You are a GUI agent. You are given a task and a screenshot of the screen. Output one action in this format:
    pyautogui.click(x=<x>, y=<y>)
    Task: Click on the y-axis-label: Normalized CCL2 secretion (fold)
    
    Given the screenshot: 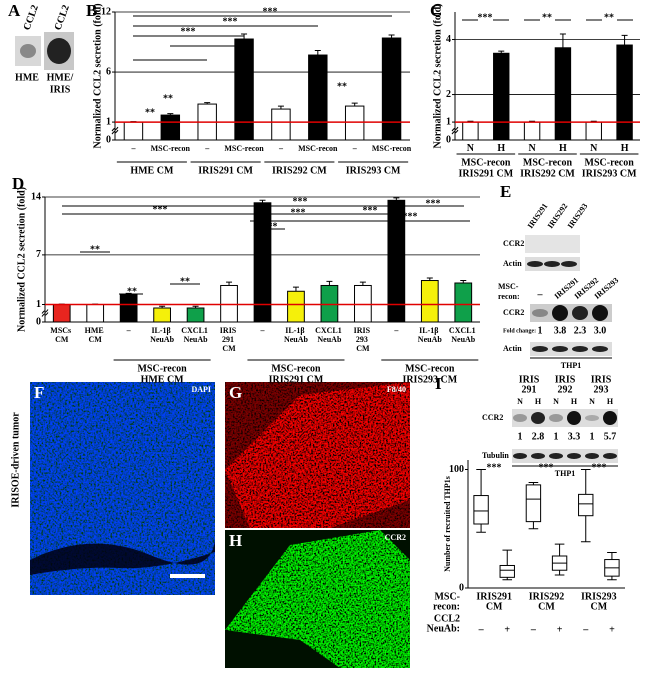 What is the action you would take?
    pyautogui.click(x=21, y=259)
    